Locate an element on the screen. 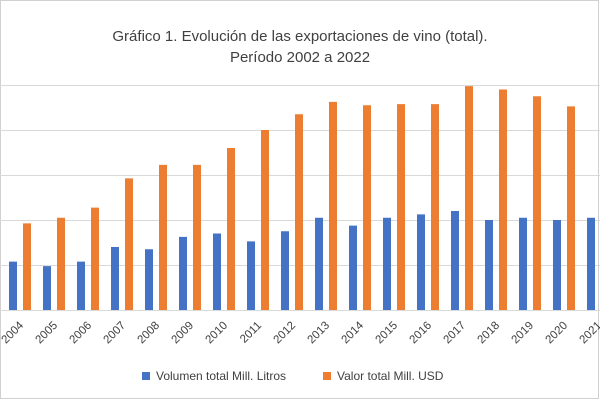  chart-subtitle: Período 2002 a 2022 is located at coordinates (300, 57).